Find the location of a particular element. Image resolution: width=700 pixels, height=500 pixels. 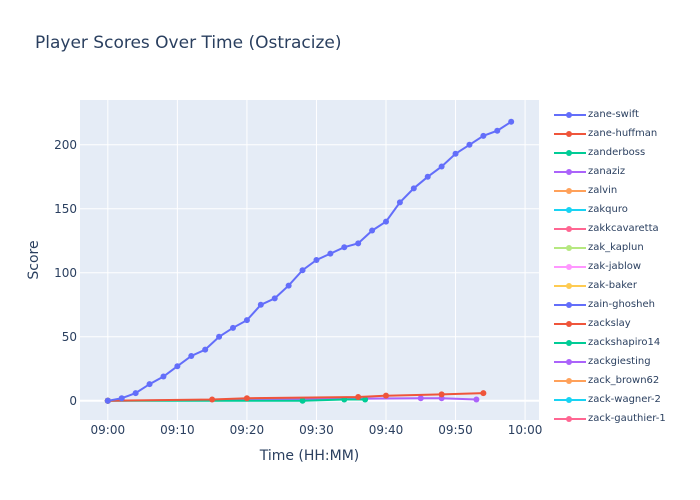

x-tick-label: 09:20 is located at coordinates (247, 430).